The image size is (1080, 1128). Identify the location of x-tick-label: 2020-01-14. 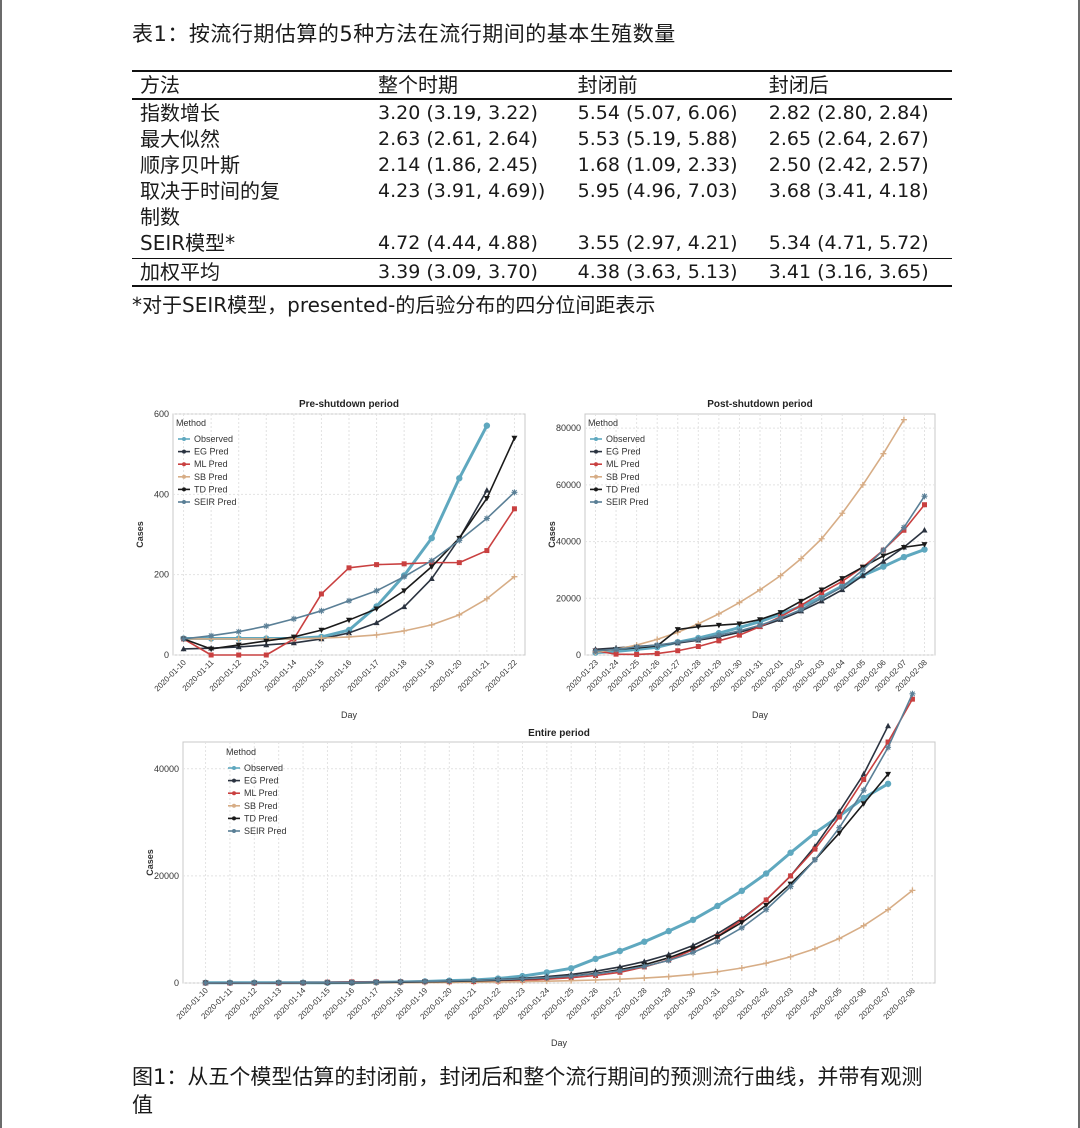
(290, 1004).